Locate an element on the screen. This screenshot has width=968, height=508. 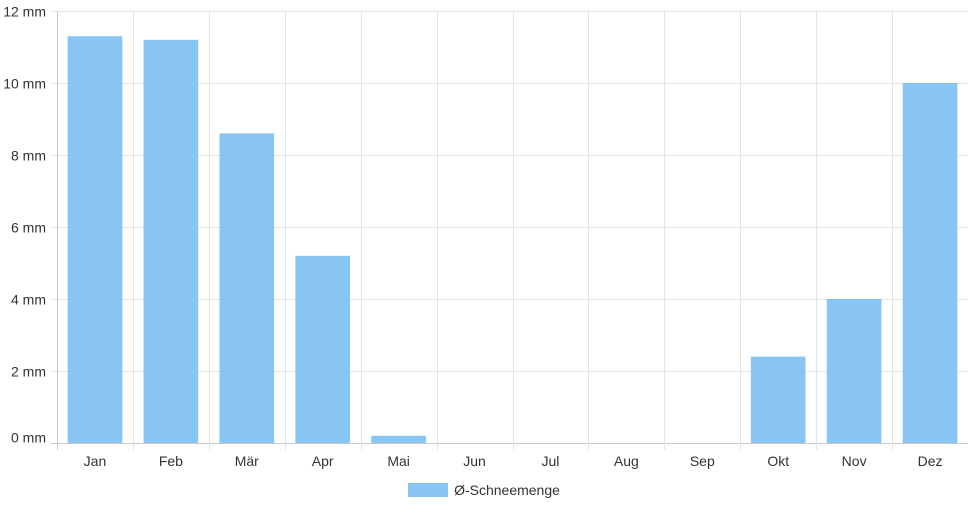
y-tick-label: 12 mm is located at coordinates (24, 12).